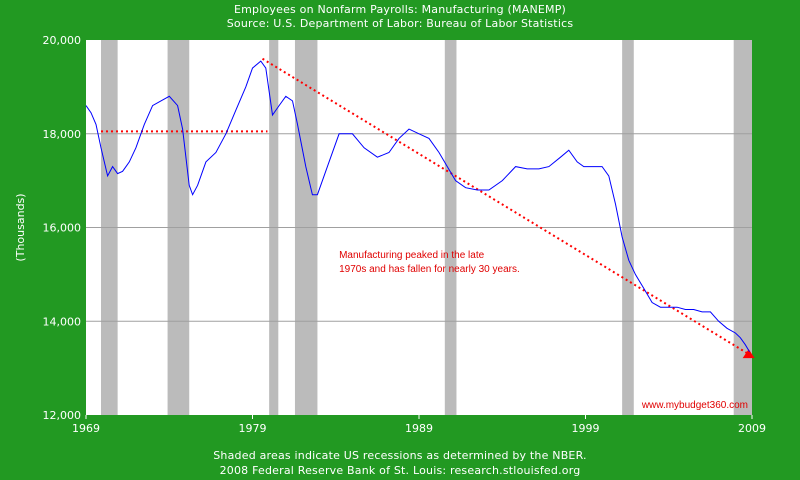  I want to click on x-tick-label: 1999, so click(586, 428).